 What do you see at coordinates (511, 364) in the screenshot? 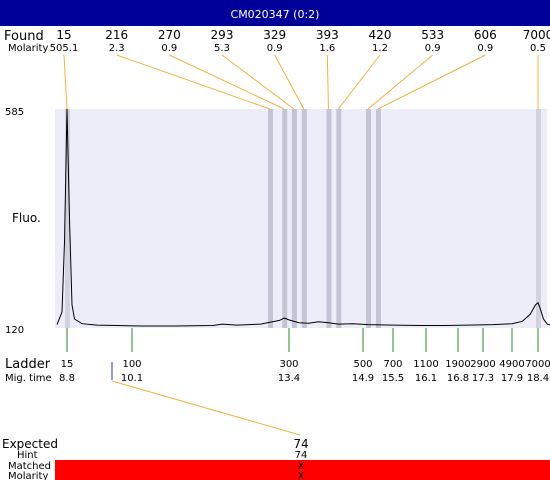
I see `ladder-size-label: 4900` at bounding box center [511, 364].